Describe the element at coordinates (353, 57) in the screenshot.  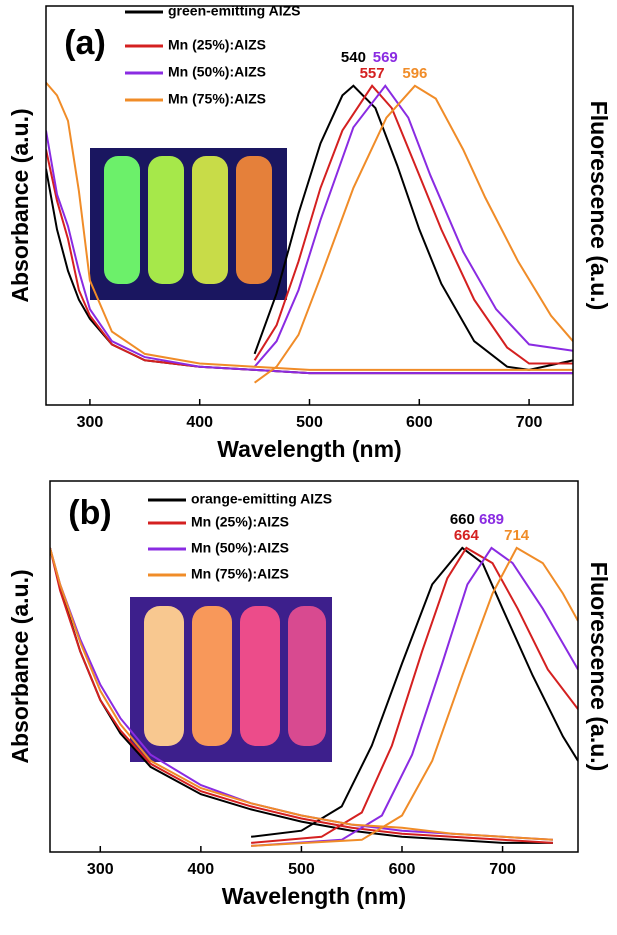
I see `peak-label: 540` at that location.